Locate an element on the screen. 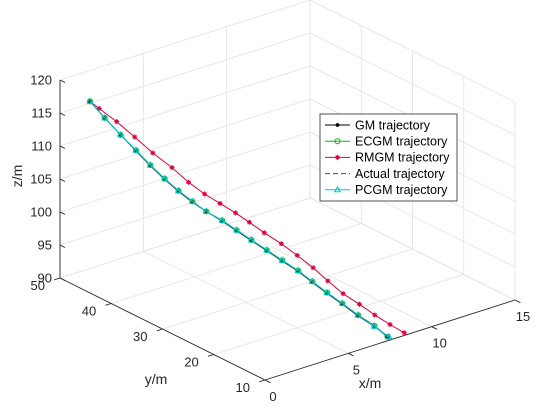  x-tick-label: 10 is located at coordinates (439, 343).